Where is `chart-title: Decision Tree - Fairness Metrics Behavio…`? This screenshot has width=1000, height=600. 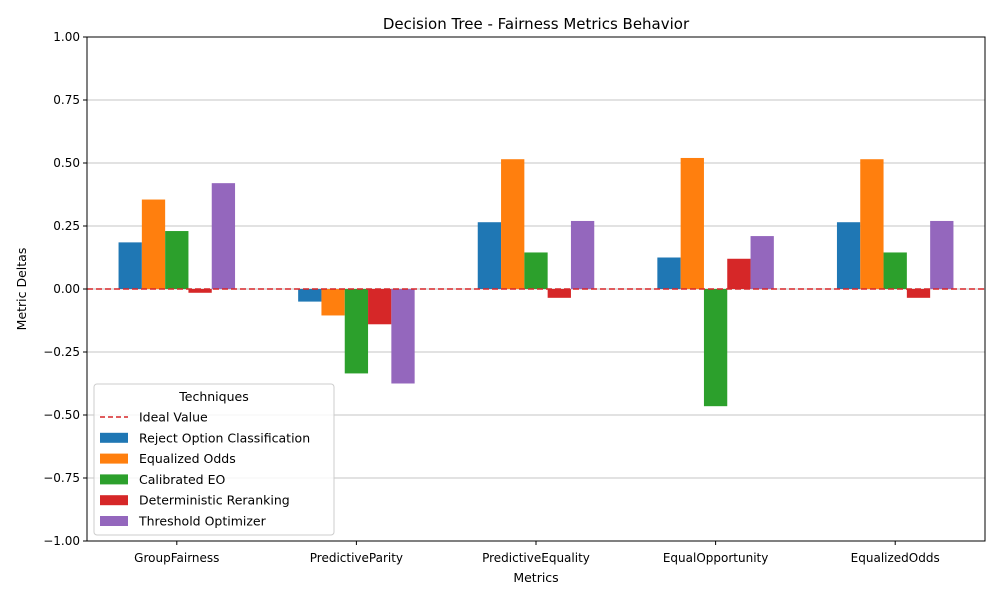 chart-title: Decision Tree - Fairness Metrics Behavio… is located at coordinates (536, 24).